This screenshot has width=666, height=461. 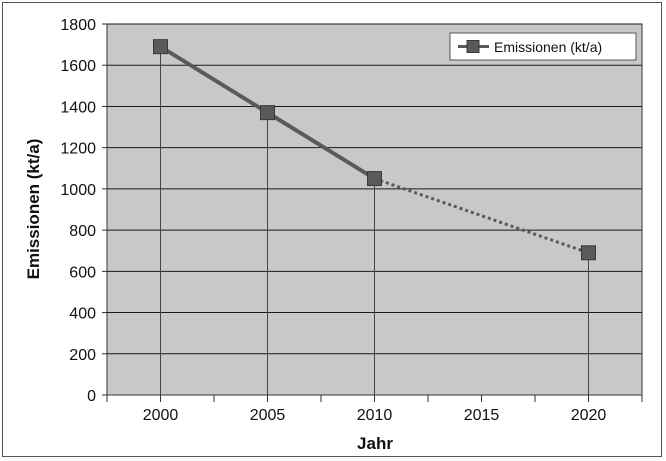 What do you see at coordinates (268, 415) in the screenshot?
I see `x-tick-label: 2005` at bounding box center [268, 415].